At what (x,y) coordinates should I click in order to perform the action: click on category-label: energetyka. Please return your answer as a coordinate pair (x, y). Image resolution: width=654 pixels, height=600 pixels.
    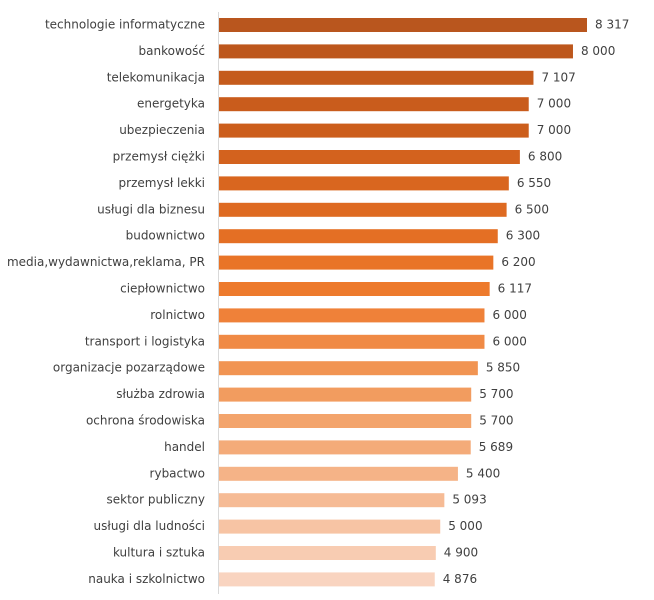
    Looking at the image, I should click on (171, 104).